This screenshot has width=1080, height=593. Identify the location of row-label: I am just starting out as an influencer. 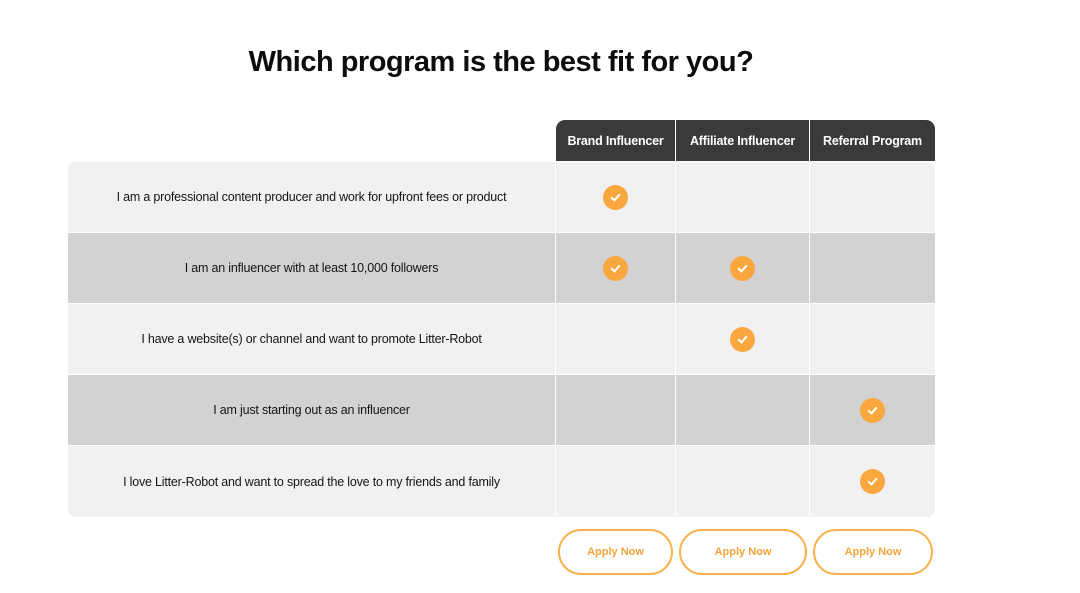
(311, 410).